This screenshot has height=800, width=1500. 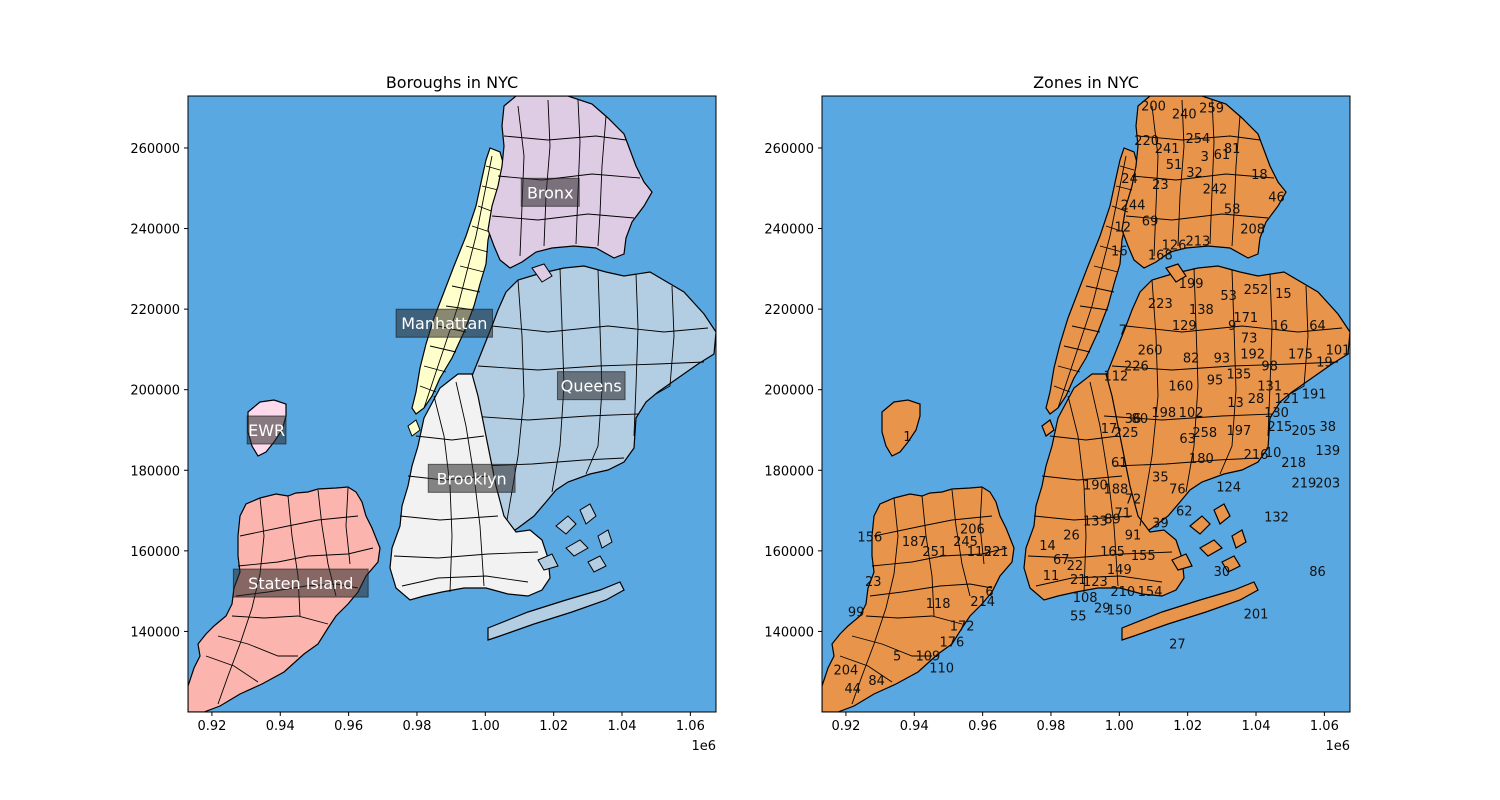 What do you see at coordinates (989, 592) in the screenshot?
I see `zone-label: 6` at bounding box center [989, 592].